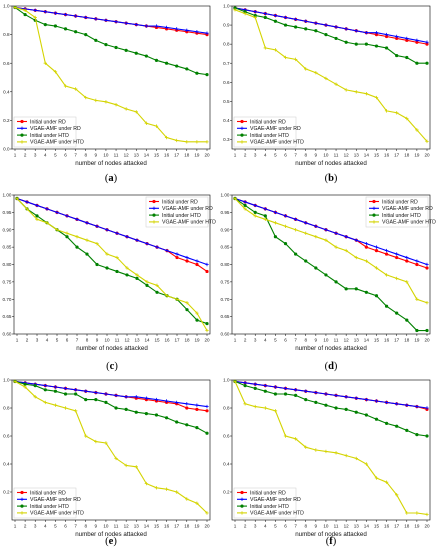 Image resolution: width=444 pixels, height=550 pixels. What do you see at coordinates (6, 492) in the screenshot?
I see `y-tick-label: 0.2` at bounding box center [6, 492].